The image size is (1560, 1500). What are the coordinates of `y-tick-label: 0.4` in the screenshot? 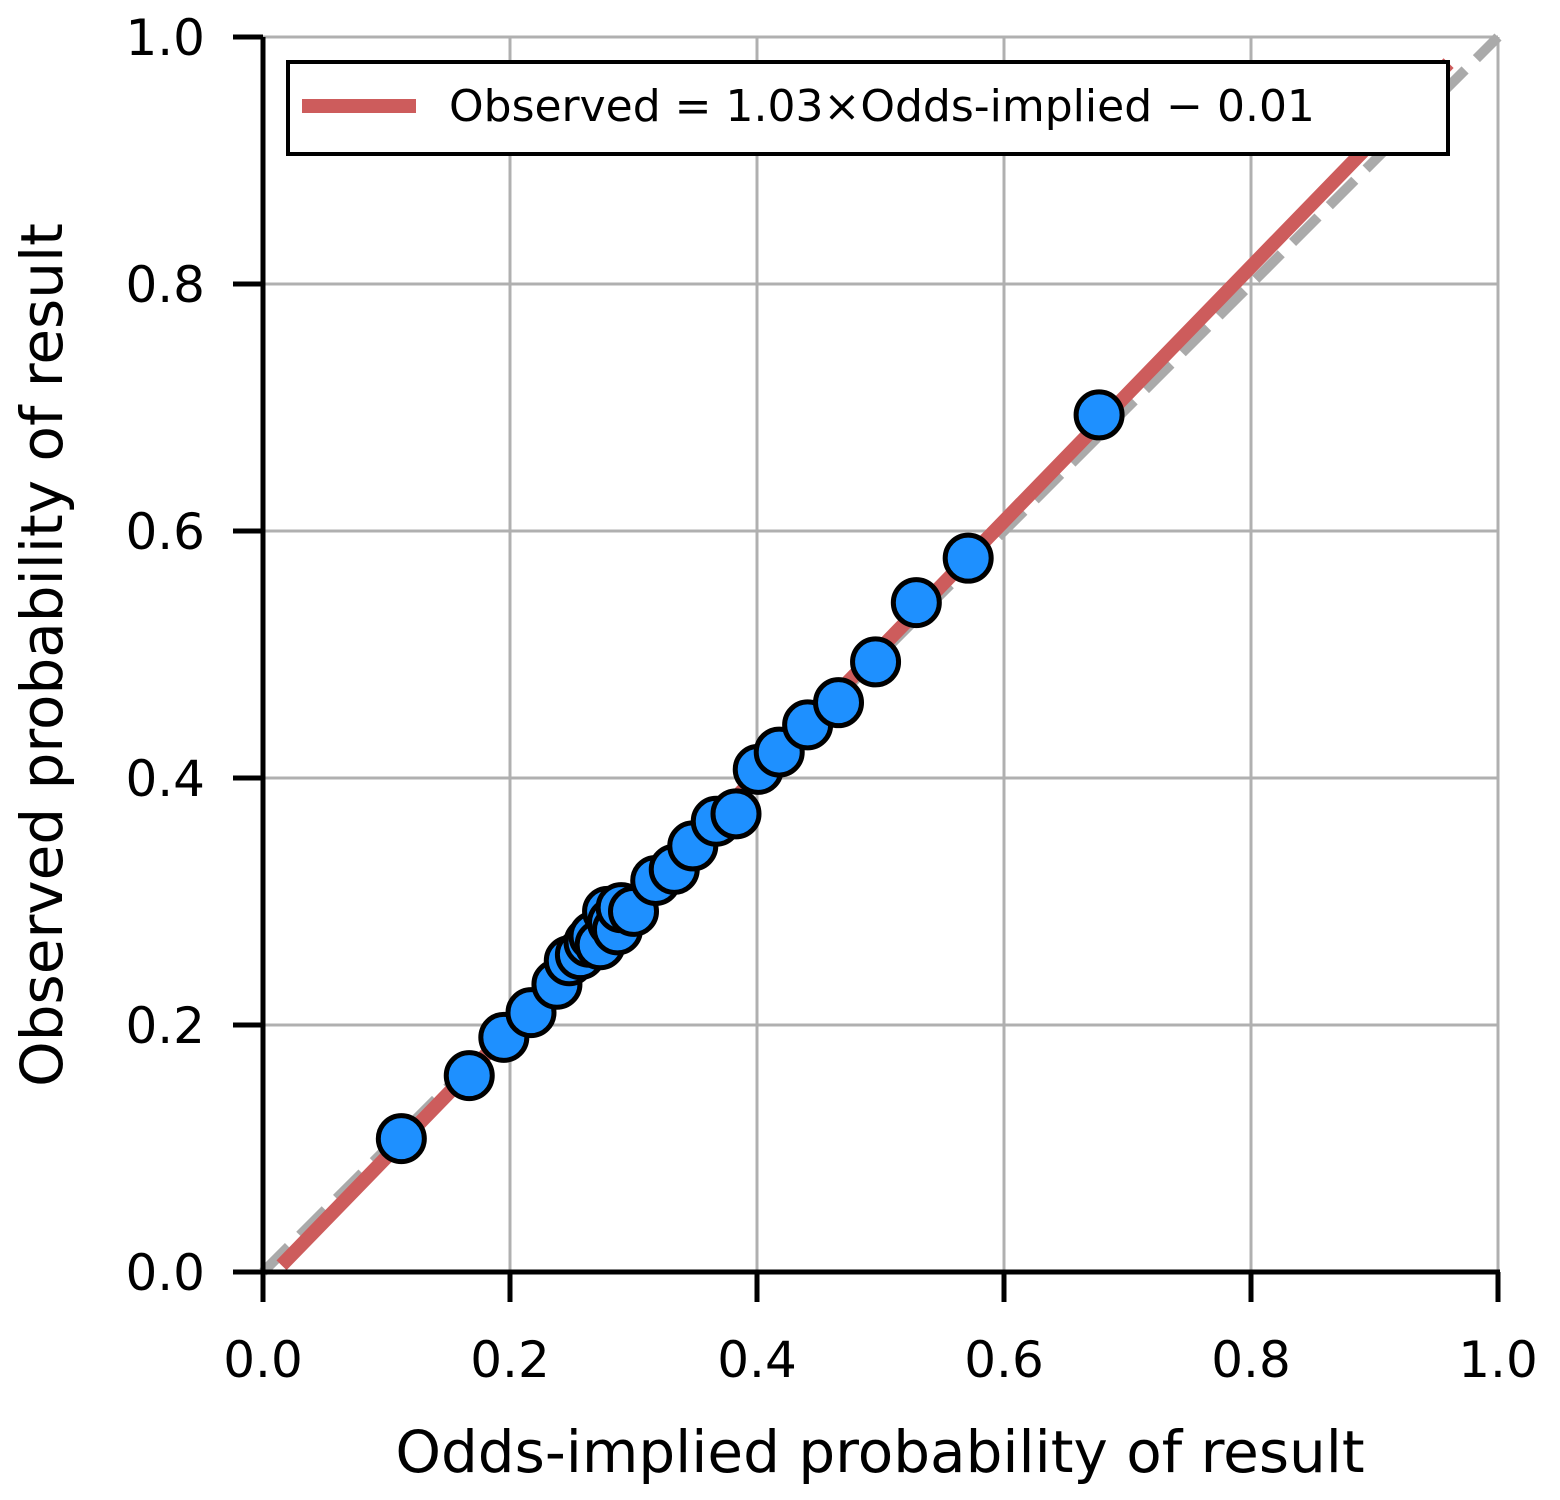 It's located at (165, 779).